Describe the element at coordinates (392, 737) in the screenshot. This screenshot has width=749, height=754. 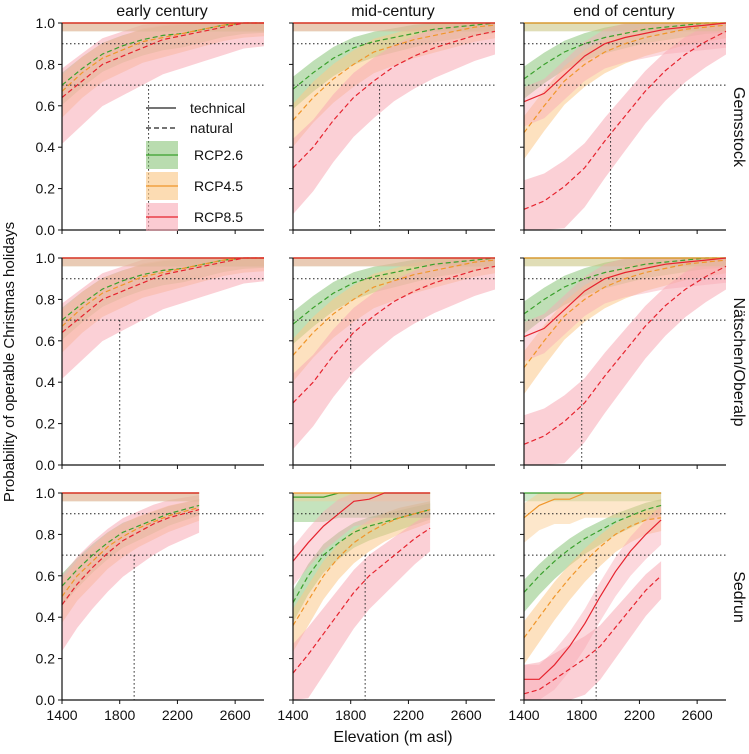
I see `x-axis-label: Elevation (m asl)` at that location.